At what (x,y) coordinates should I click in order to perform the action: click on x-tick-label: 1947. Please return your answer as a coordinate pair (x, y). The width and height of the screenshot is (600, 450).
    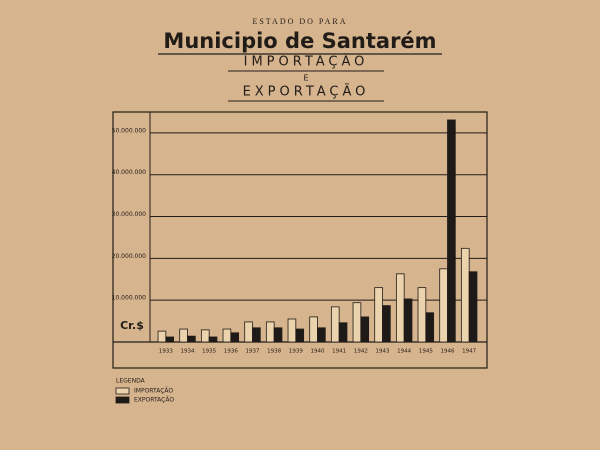
    Looking at the image, I should click on (469, 352).